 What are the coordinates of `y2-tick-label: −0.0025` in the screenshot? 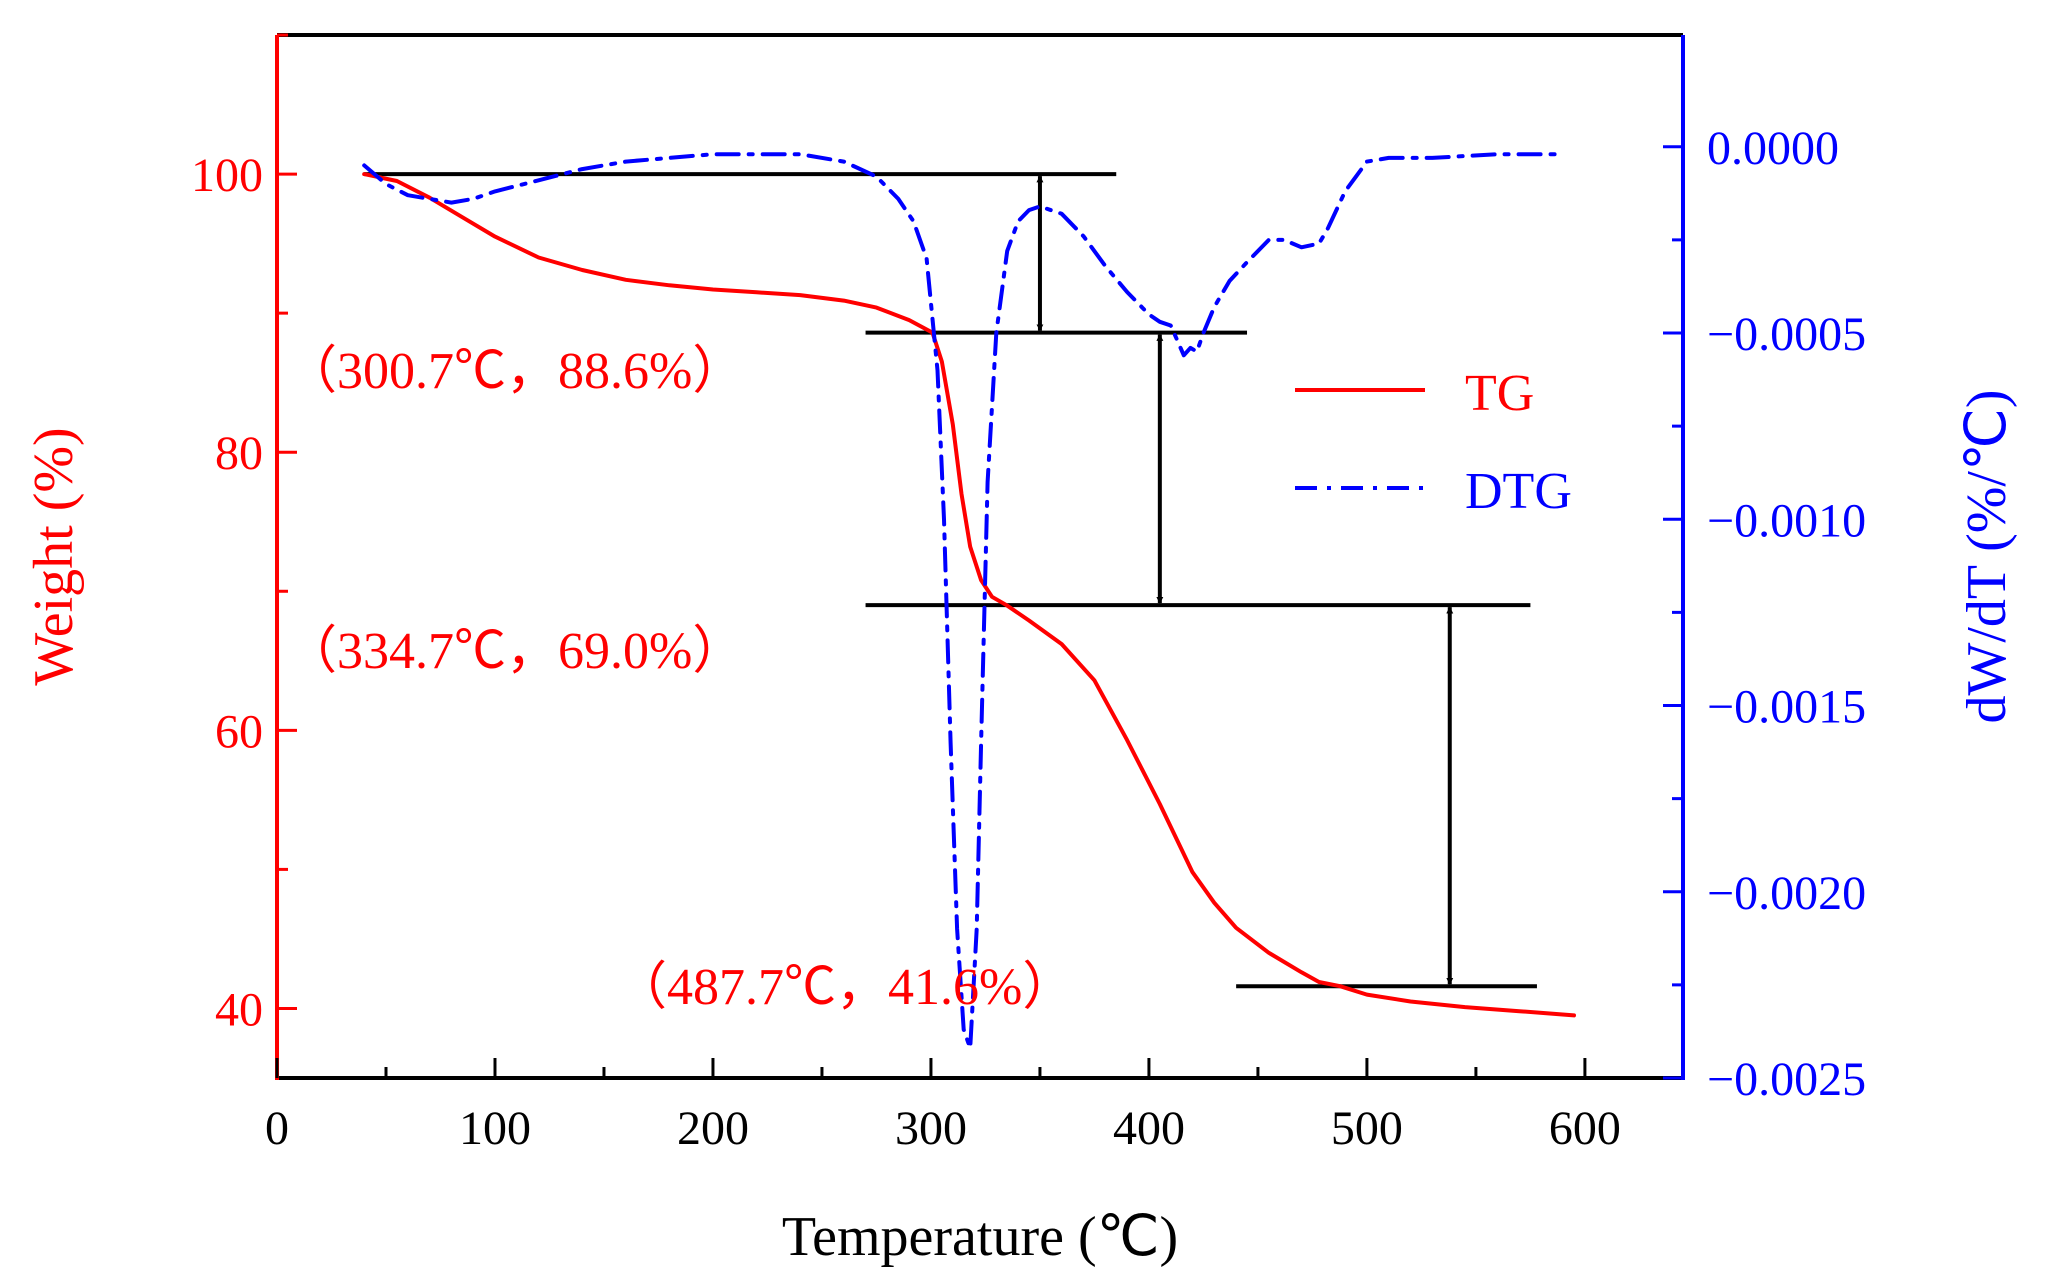 It's located at (1786, 1079).